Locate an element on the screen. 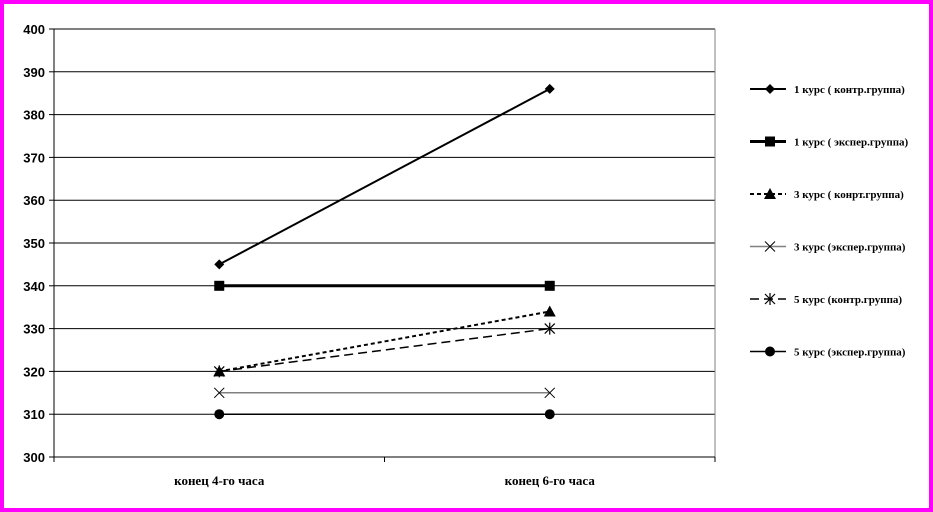 This screenshot has width=933, height=512. legend-label-6: 5 курс (экспер.группа) is located at coordinates (850, 353).